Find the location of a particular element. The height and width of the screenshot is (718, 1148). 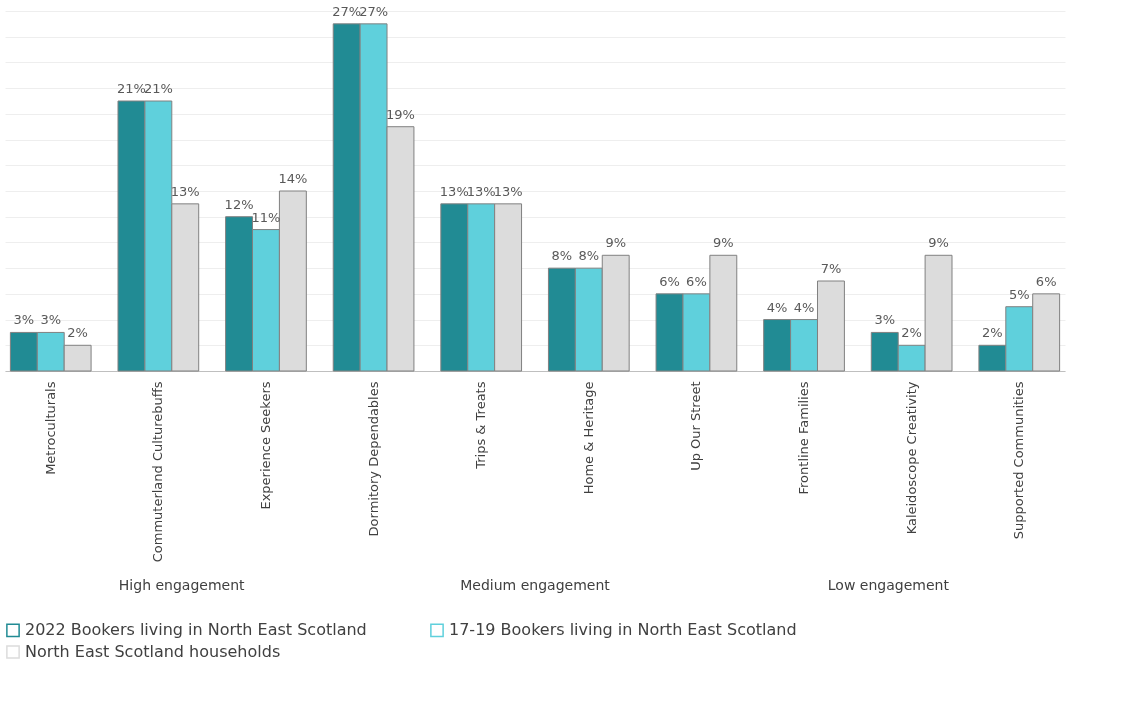

data-label: 5% is located at coordinates (1019, 294).